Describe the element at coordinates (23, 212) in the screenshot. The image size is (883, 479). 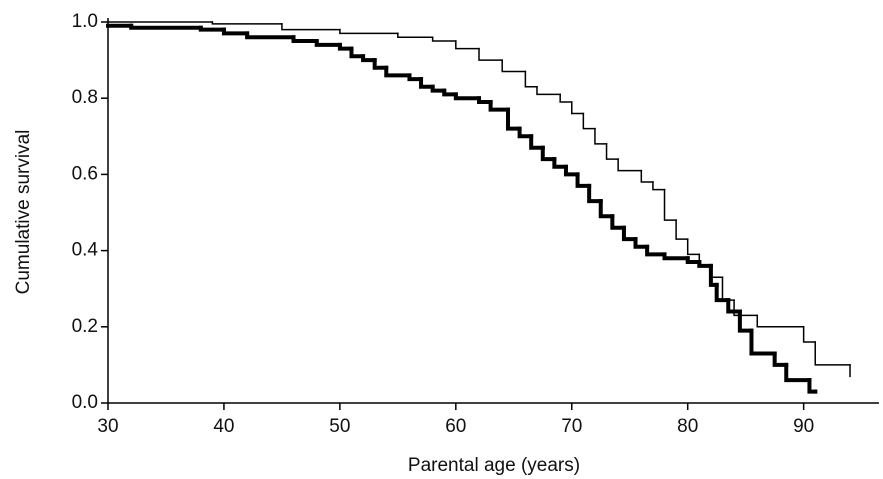
I see `y-axis-label: Cumulative survival` at that location.